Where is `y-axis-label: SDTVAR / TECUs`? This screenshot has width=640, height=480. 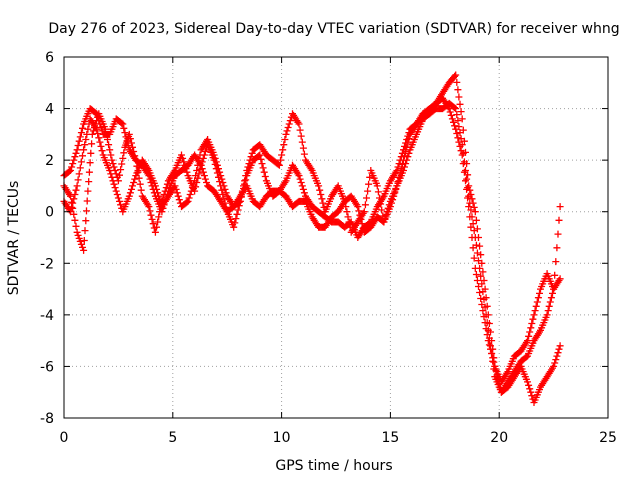
y-axis-label: SDTVAR / TECUs is located at coordinates (14, 238).